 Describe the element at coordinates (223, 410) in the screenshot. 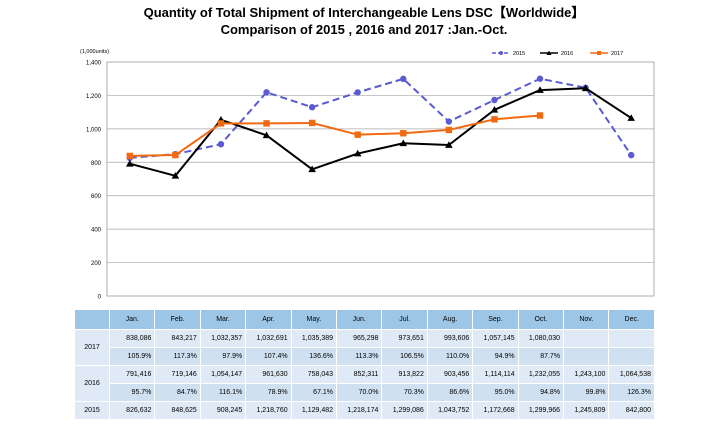

I see `quantity-cell: 908,245` at that location.